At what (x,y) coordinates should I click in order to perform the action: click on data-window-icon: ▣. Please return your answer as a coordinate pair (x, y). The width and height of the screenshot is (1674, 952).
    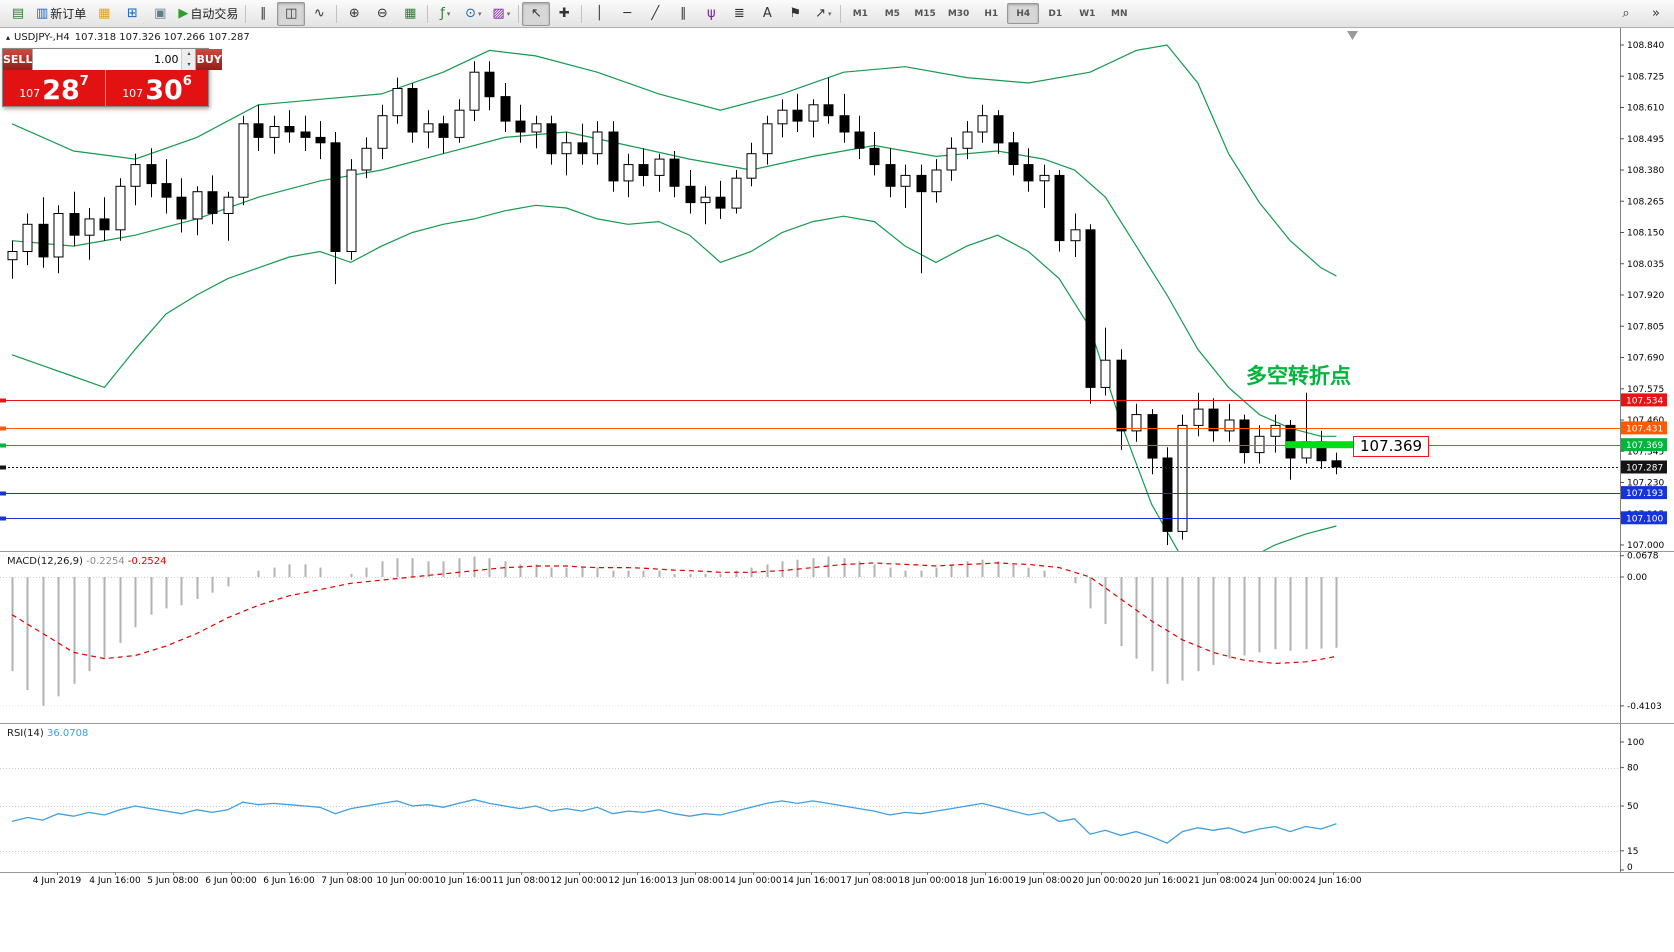
    Looking at the image, I should click on (160, 14).